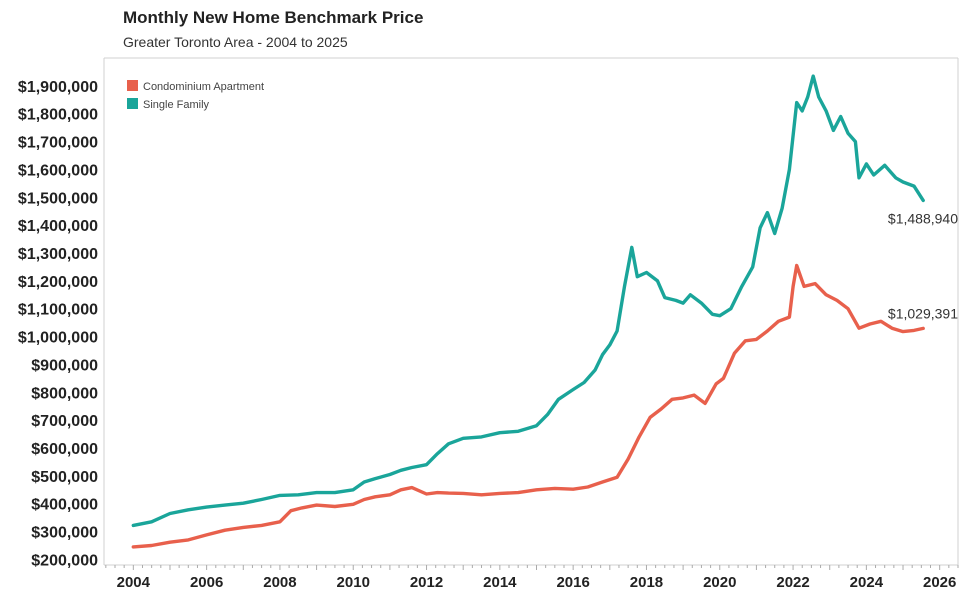  Describe the element at coordinates (353, 582) in the screenshot. I see `x-tick-label: 2010` at that location.